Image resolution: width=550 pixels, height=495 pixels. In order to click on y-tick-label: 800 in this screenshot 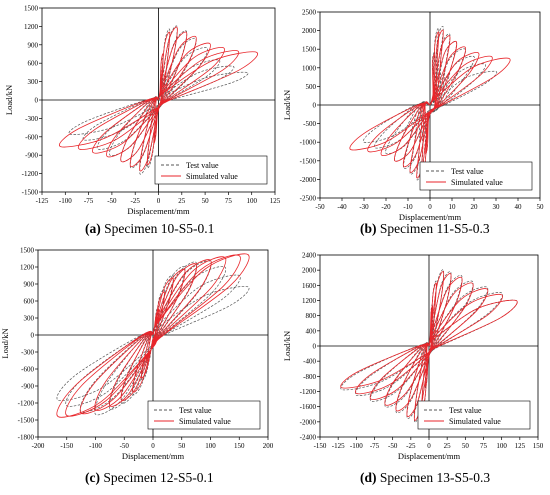, I will do `click(311, 316)`.